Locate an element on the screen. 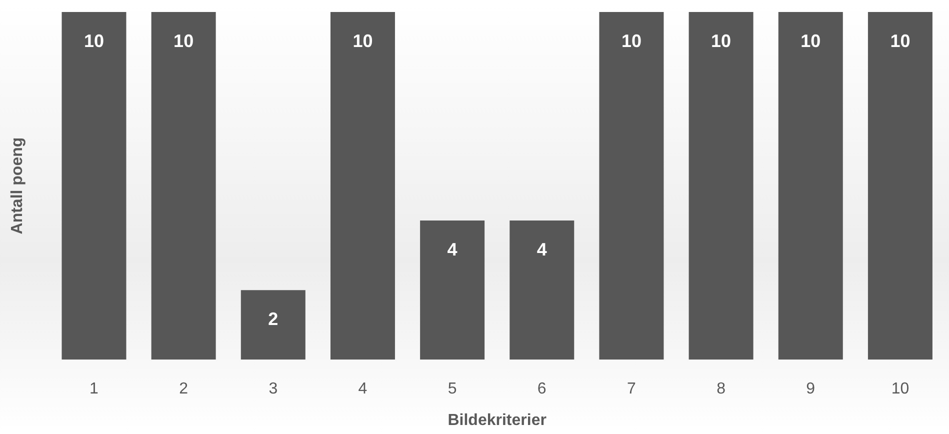  x-tick-label: 5 is located at coordinates (452, 389).